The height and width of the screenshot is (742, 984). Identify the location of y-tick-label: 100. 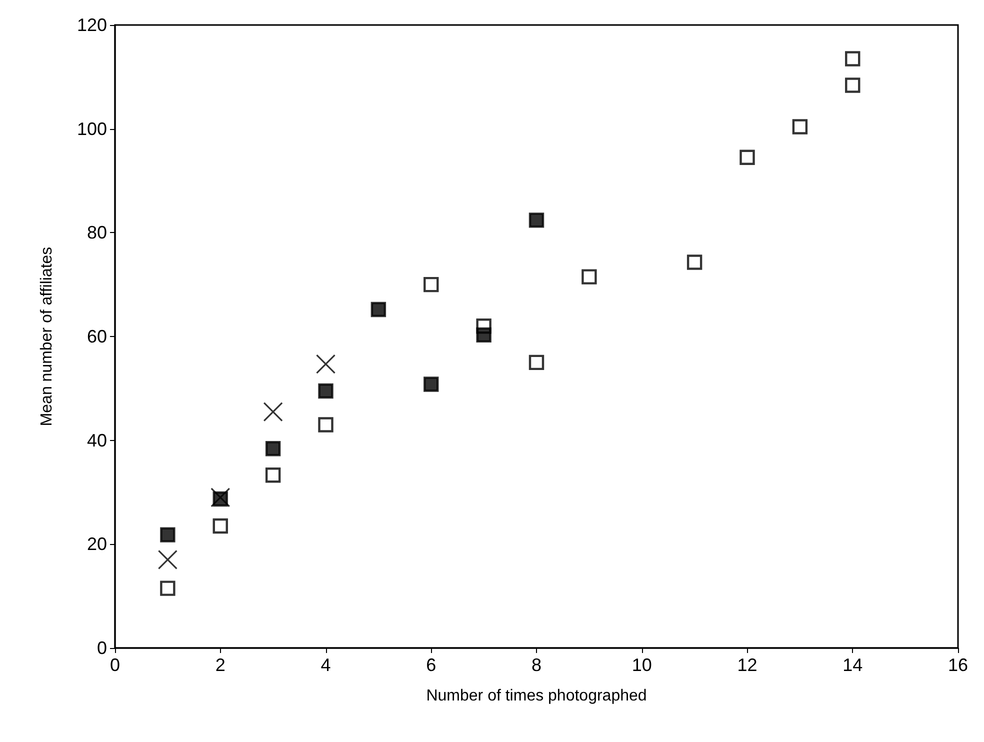
(91, 128).